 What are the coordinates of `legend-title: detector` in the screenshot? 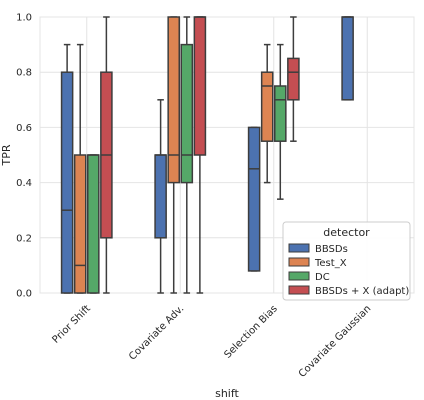 It's located at (346, 232).